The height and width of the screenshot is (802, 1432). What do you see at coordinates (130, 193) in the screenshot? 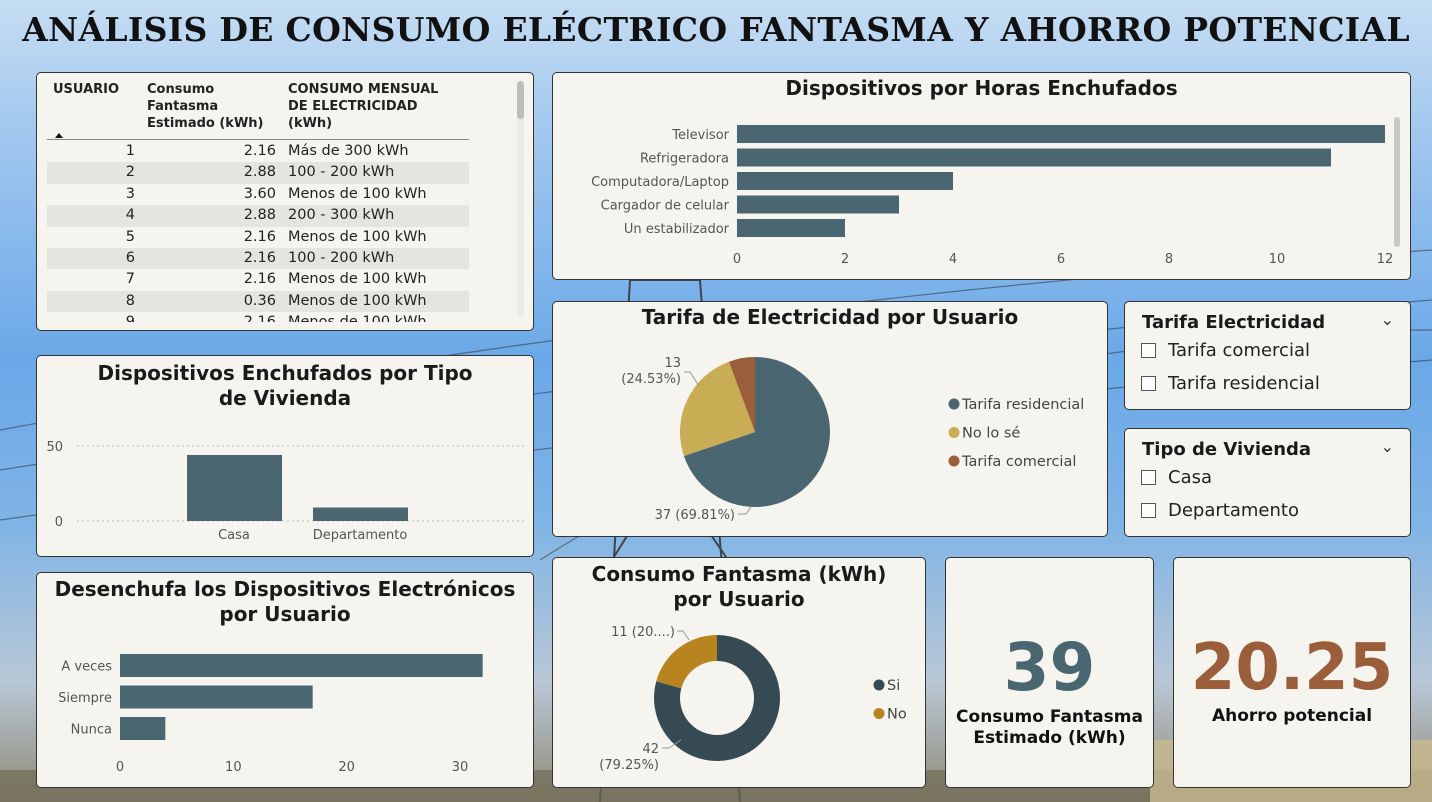
I see `table-cell: 3` at bounding box center [130, 193].